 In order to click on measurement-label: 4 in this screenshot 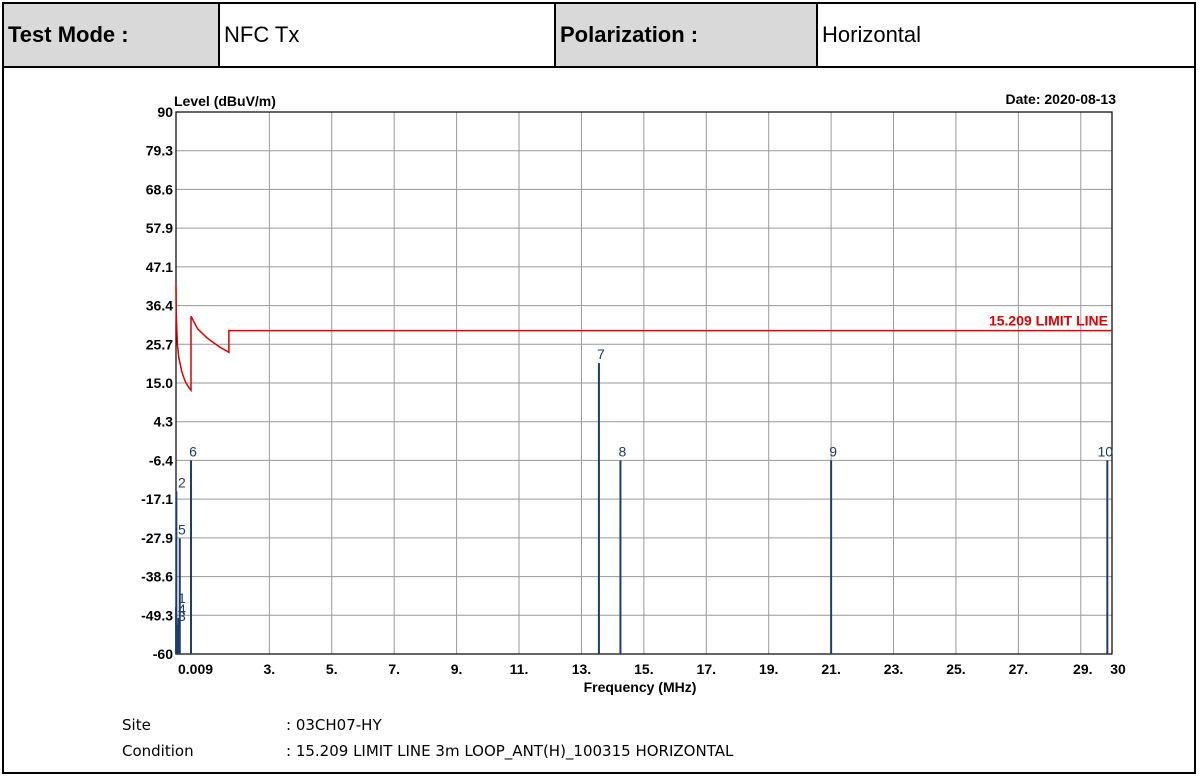, I will do `click(182, 609)`.